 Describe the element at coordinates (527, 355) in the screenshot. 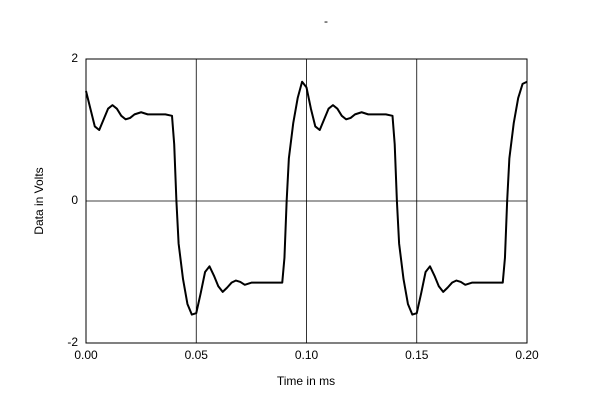

I see `x-tick-label: 0.20` at that location.